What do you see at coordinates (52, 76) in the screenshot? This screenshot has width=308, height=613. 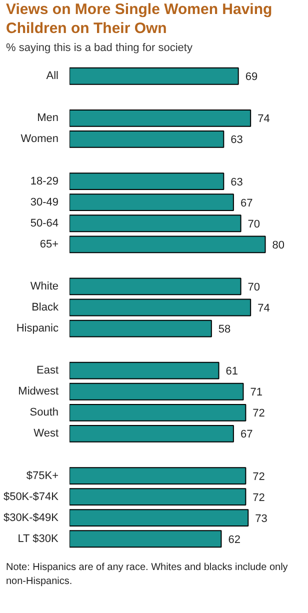 I see `y-tick-label: All` at bounding box center [52, 76].